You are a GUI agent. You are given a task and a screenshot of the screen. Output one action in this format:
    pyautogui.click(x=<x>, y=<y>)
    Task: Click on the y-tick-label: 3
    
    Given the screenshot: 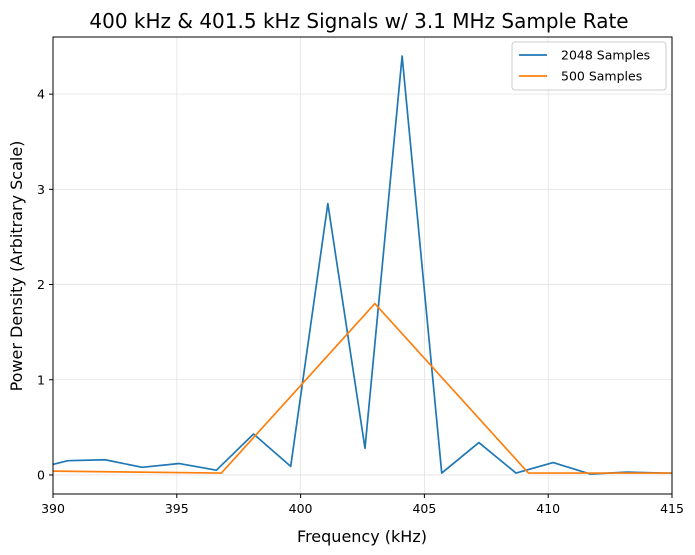 What is the action you would take?
    pyautogui.click(x=41, y=189)
    